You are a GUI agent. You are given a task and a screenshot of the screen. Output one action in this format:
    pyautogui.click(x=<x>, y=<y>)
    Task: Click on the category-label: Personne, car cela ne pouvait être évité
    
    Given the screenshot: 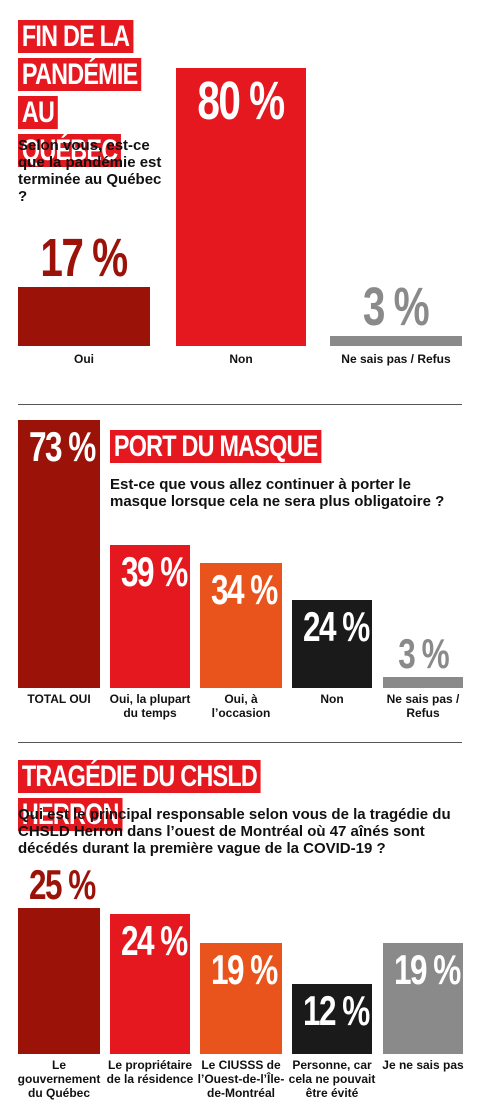 What is the action you would take?
    pyautogui.click(x=332, y=1079)
    